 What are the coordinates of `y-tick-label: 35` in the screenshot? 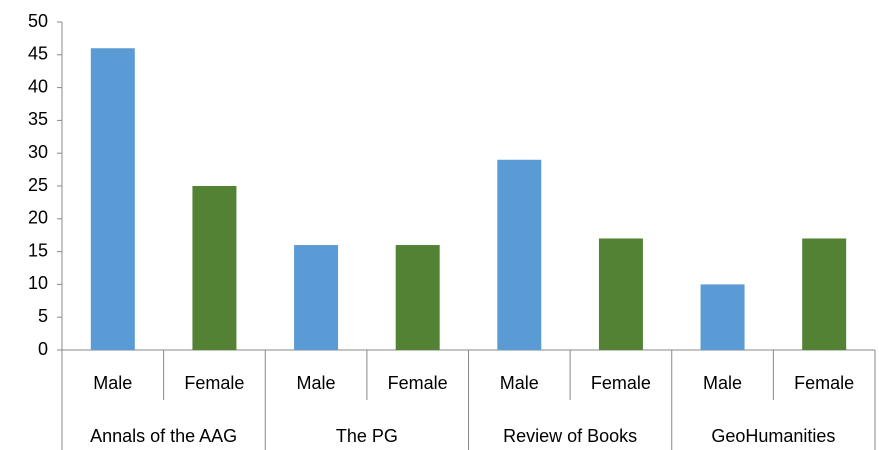 It's located at (38, 119).